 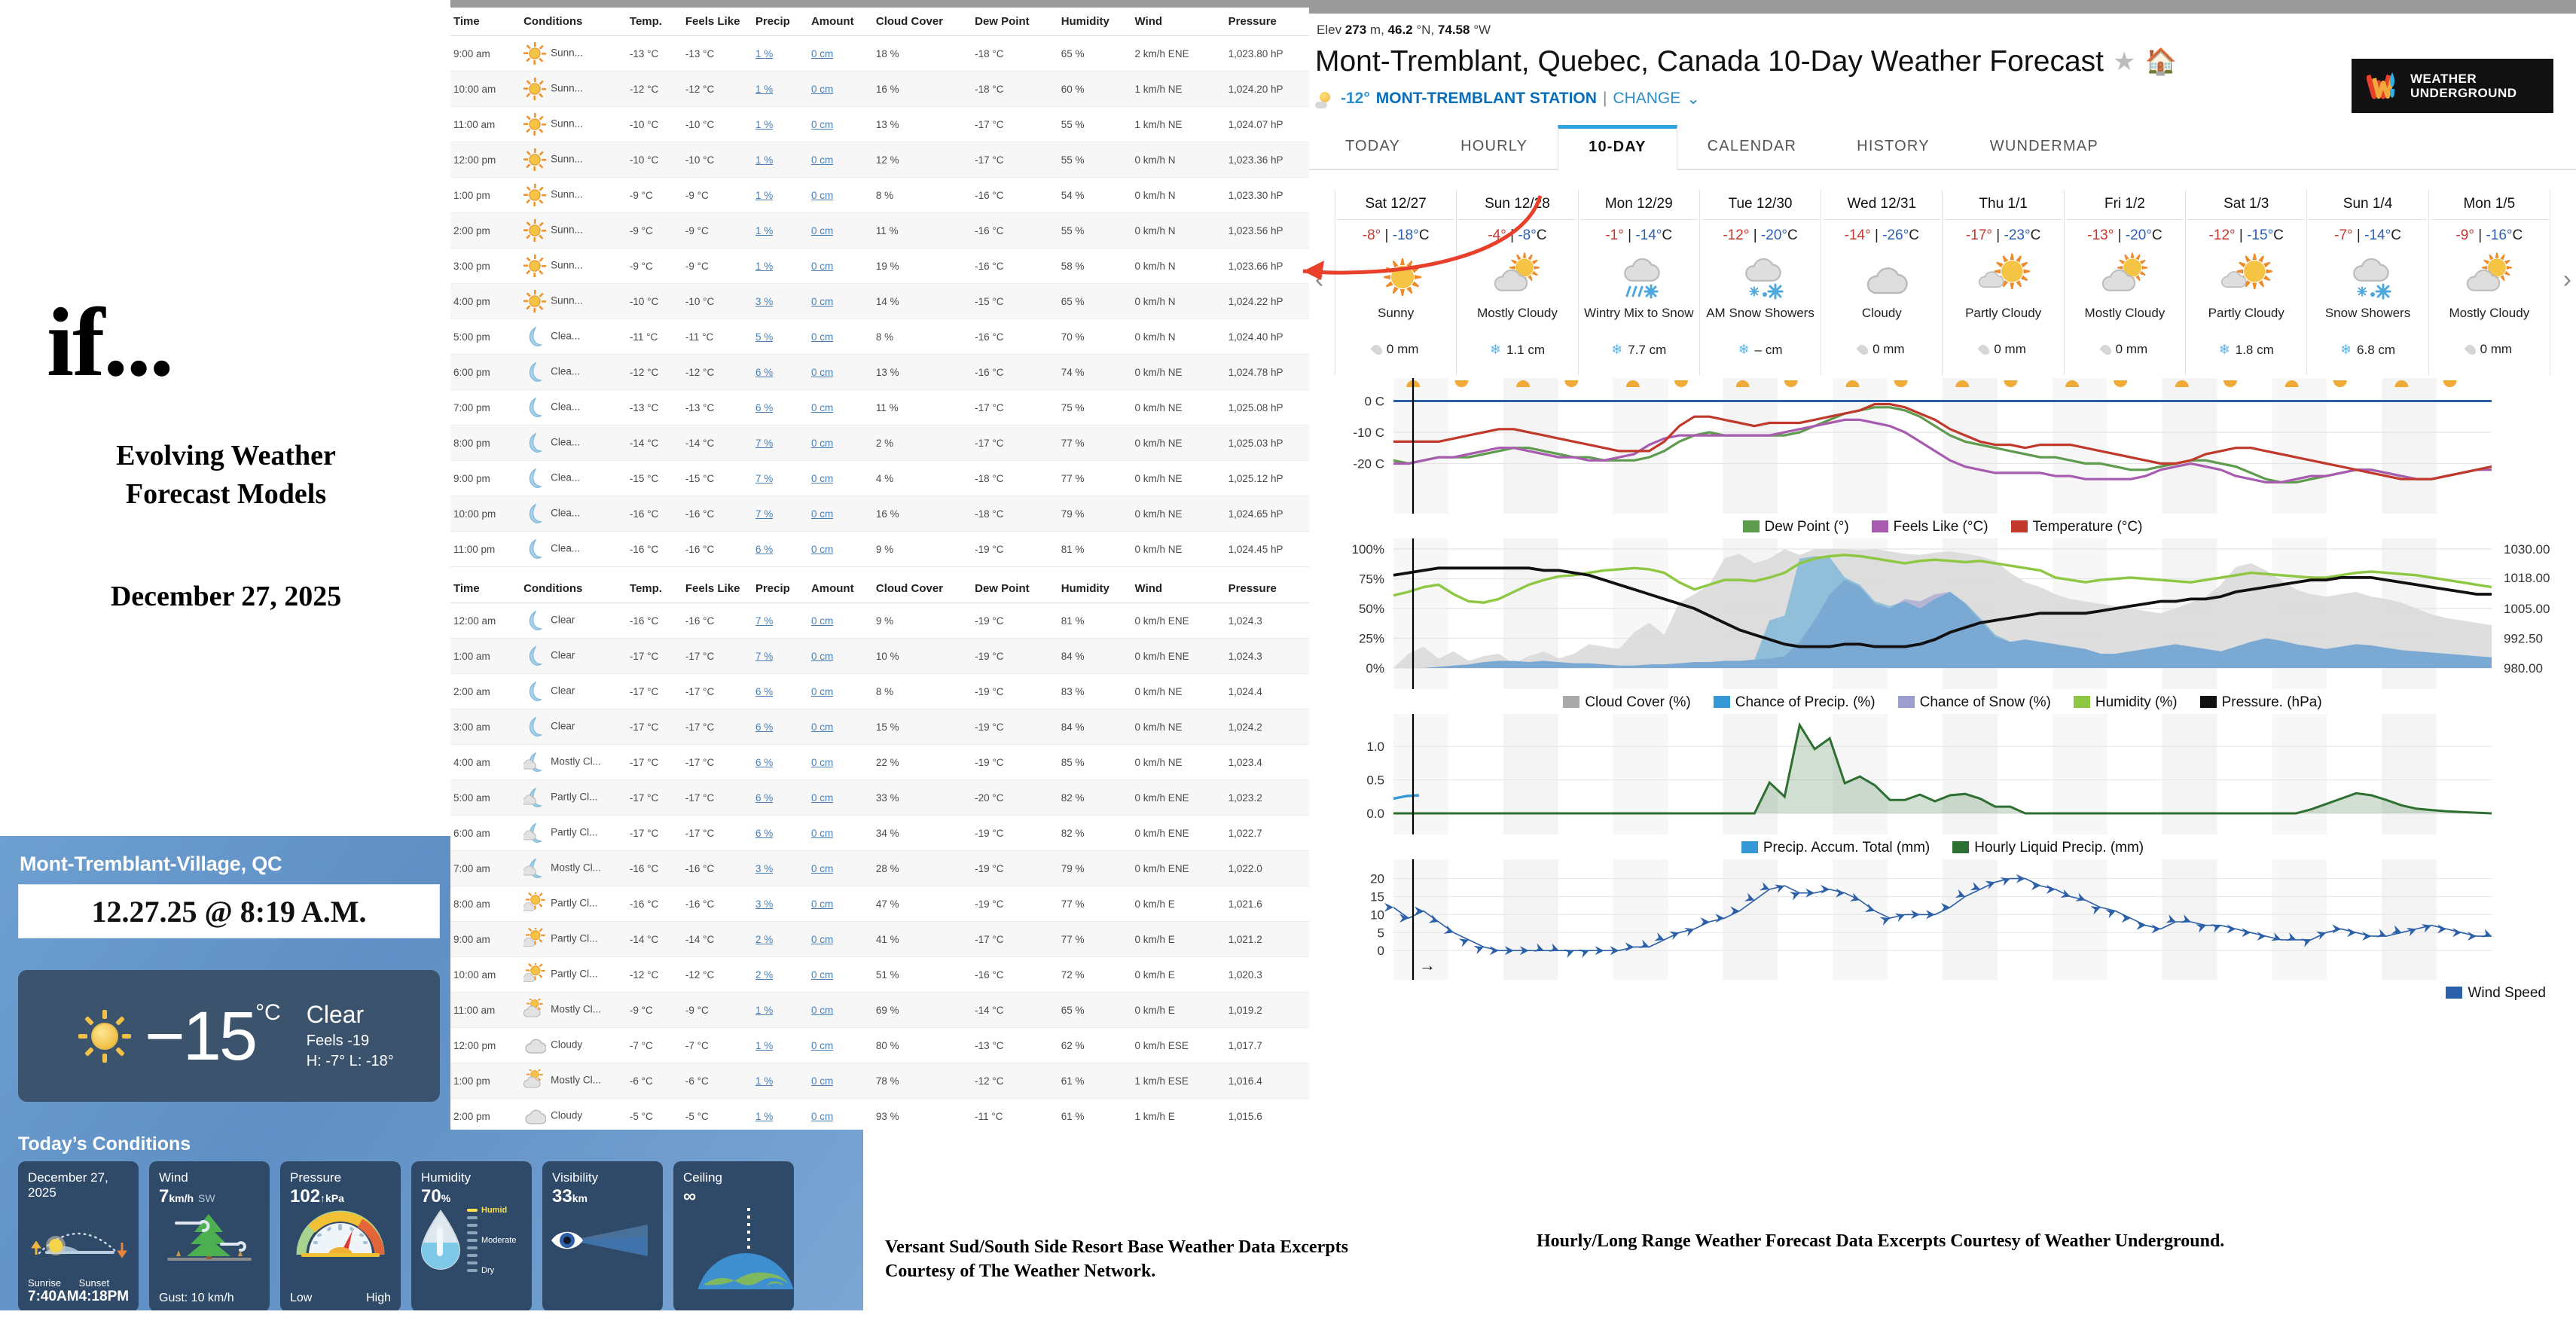 What do you see at coordinates (341, 1235) in the screenshot?
I see `card-pressure: Pressure 102↑kPa L` at bounding box center [341, 1235].